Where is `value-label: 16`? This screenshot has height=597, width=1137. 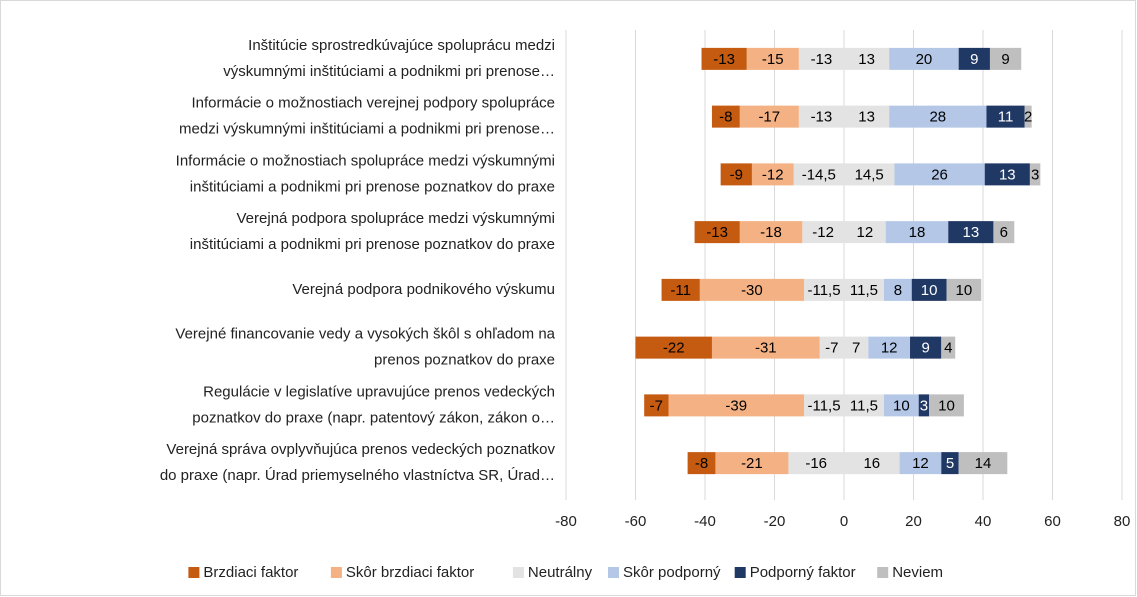
value-label: 16 is located at coordinates (871, 463).